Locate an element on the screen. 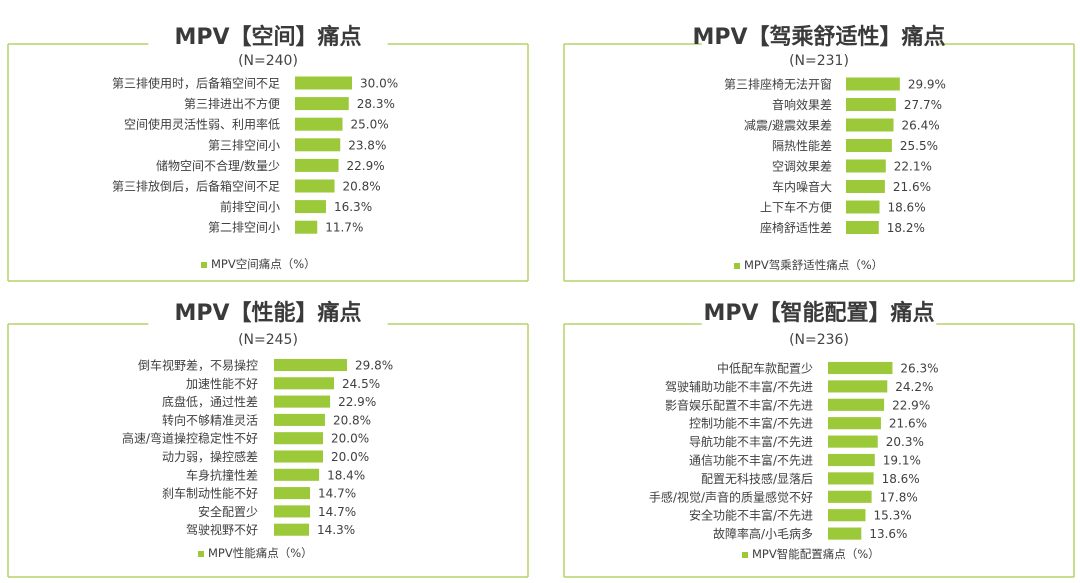 This screenshot has height=583, width=1080. category-label: 安全配置少 is located at coordinates (228, 511).